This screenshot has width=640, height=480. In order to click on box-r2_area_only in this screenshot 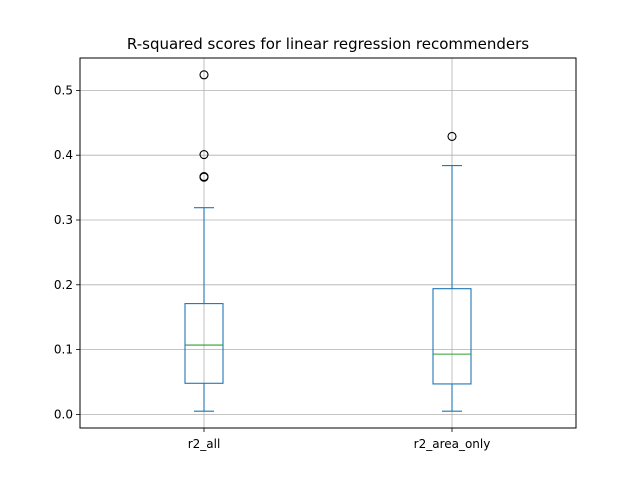, I will do `click(452, 271)`.